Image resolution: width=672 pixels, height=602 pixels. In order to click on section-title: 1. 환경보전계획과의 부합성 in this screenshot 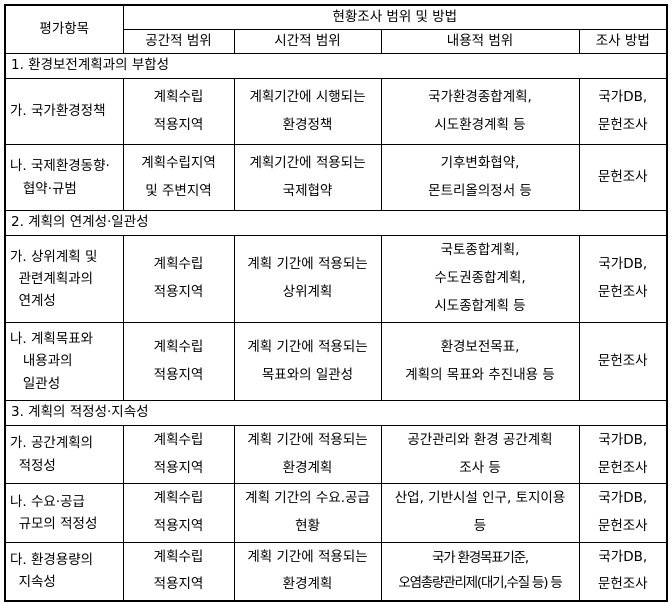, I will do `click(336, 66)`.